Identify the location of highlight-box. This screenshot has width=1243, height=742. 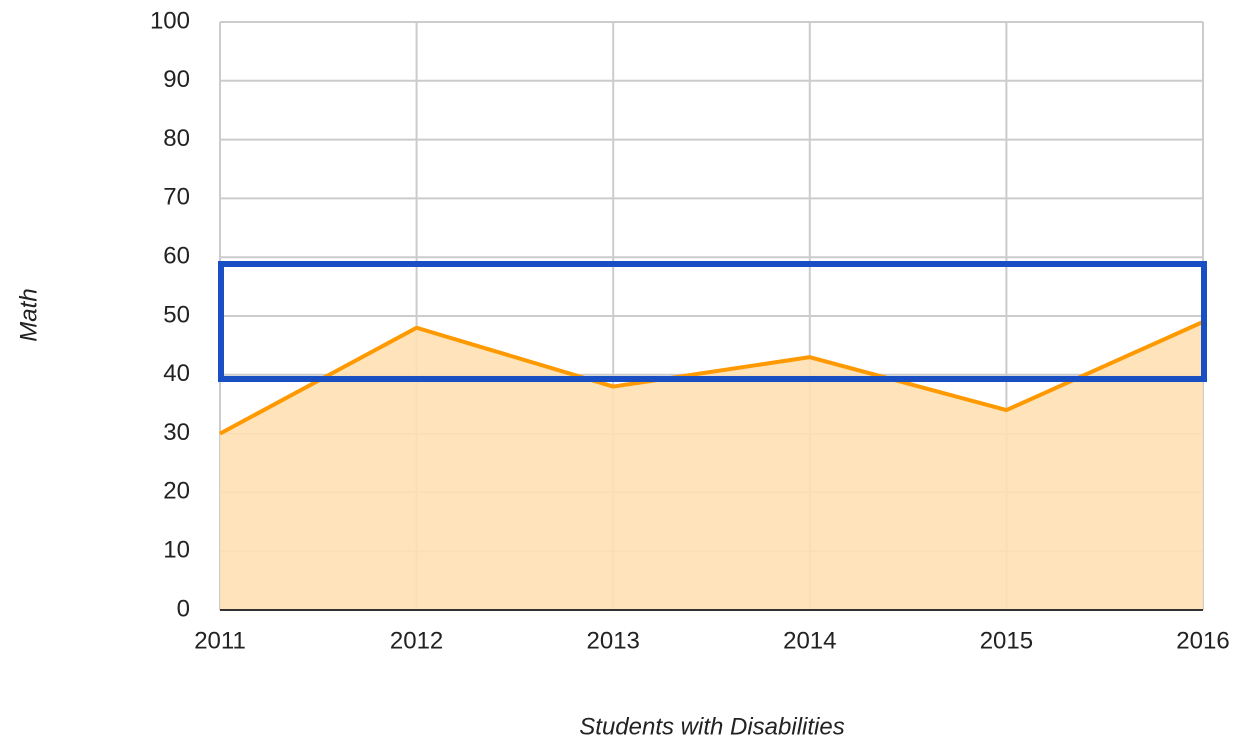
(712, 321).